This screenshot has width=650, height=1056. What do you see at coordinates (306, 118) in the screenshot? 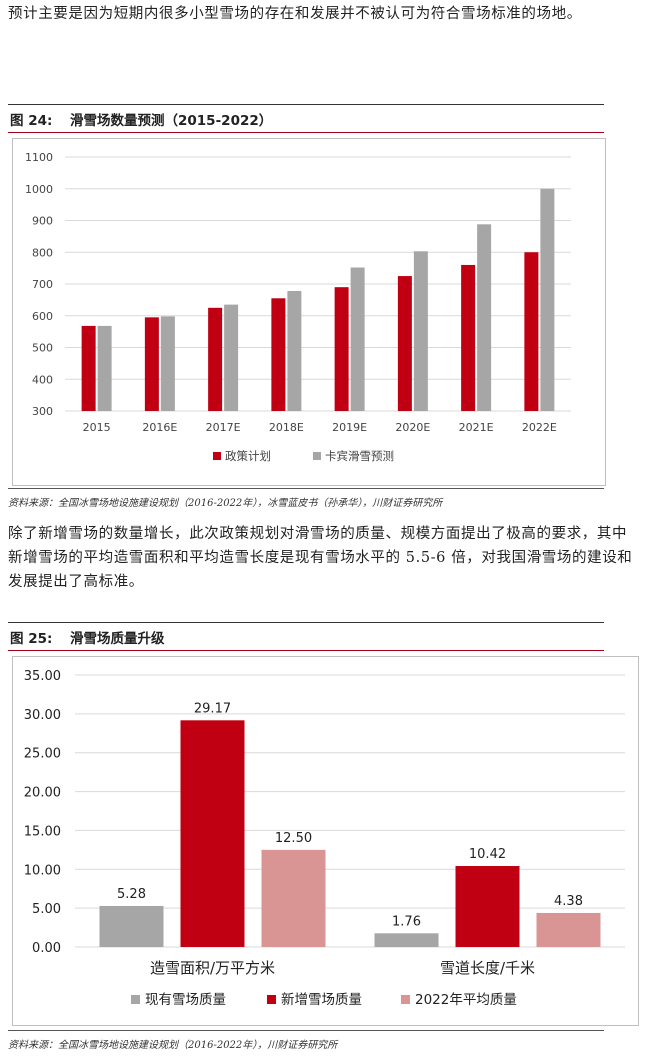
I see `figure-24-header: 图 24: 滑雪场数量预测（2015-2022）` at bounding box center [306, 118].